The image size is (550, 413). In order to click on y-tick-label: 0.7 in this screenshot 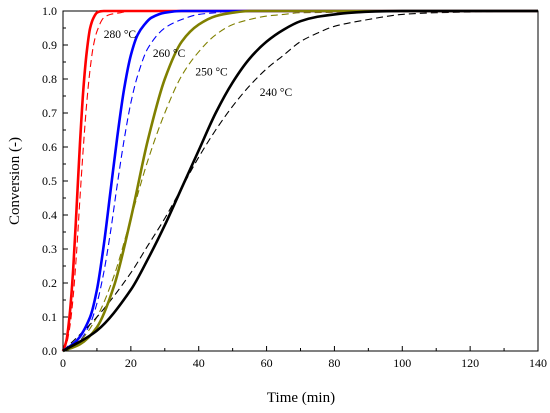, I will do `click(49, 113)`.